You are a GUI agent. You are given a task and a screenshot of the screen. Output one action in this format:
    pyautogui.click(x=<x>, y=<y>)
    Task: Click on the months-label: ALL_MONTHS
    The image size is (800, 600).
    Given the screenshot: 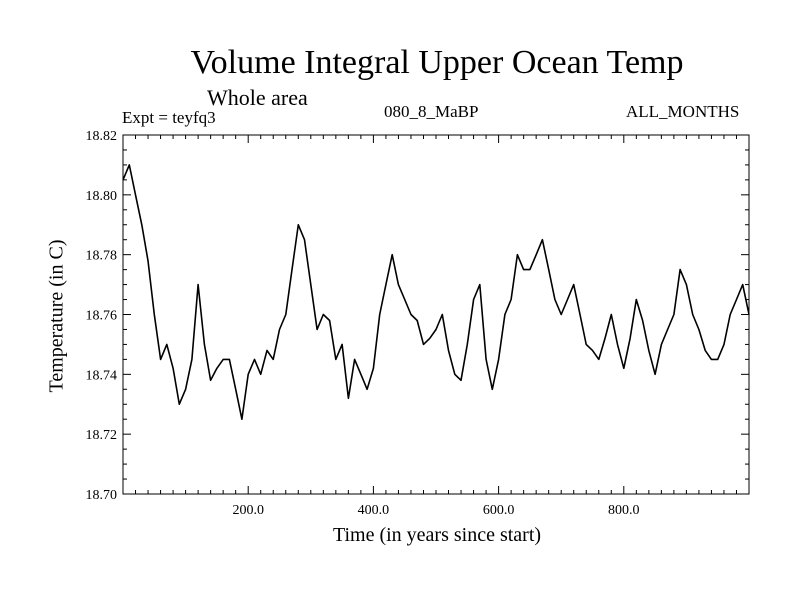 What is the action you would take?
    pyautogui.click(x=683, y=111)
    